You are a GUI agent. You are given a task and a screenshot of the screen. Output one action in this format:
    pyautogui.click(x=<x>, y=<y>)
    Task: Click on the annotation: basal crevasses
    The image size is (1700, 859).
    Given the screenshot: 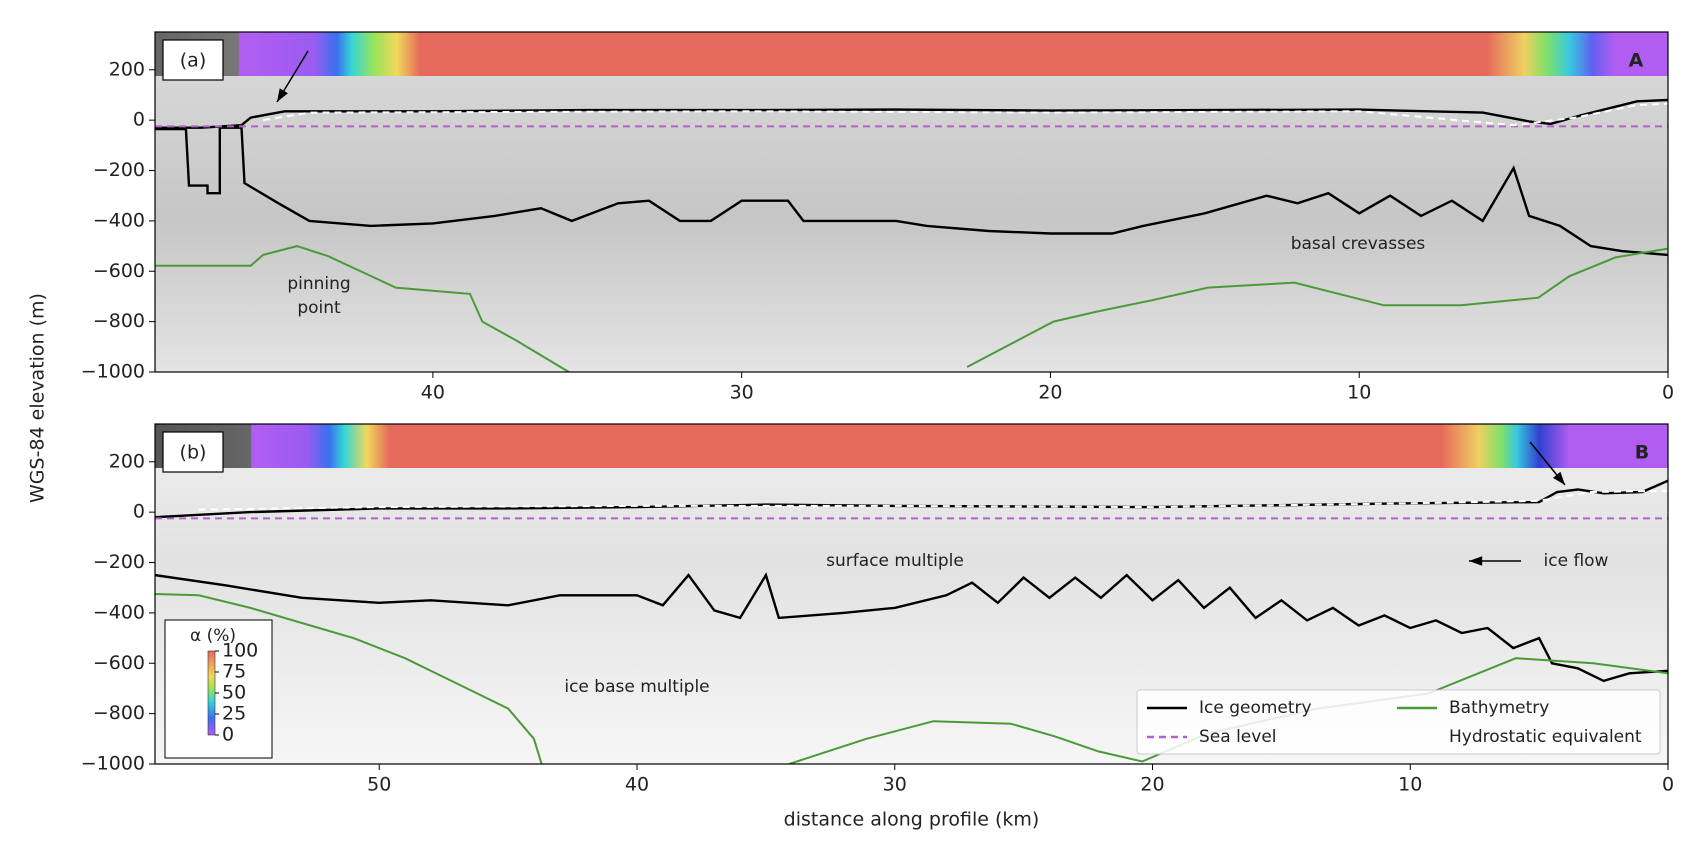 What is the action you would take?
    pyautogui.click(x=1358, y=244)
    